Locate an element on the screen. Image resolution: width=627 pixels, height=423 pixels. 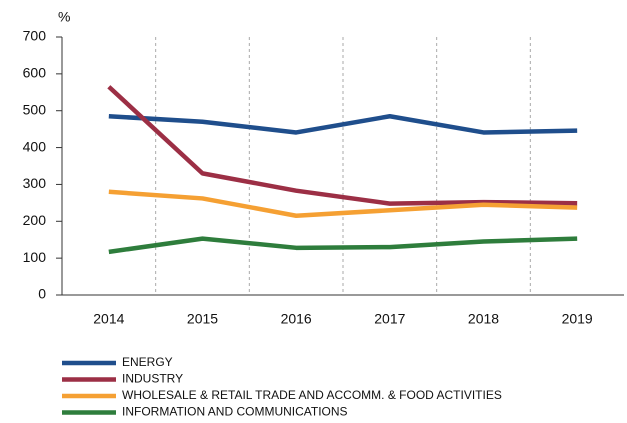
y-tick-label: 400 is located at coordinates (35, 146).